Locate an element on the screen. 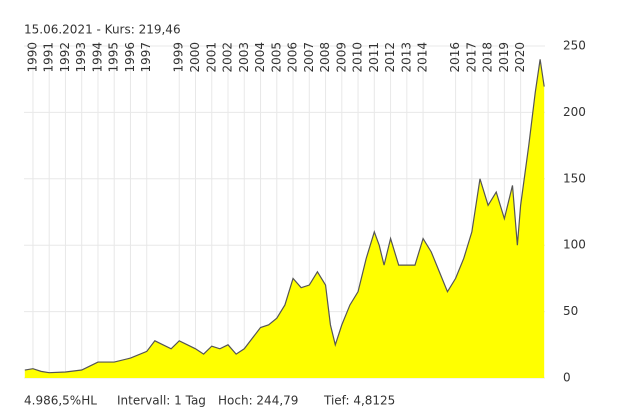 This screenshot has width=617, height=414. x-tick-label: 2013 is located at coordinates (406, 57).